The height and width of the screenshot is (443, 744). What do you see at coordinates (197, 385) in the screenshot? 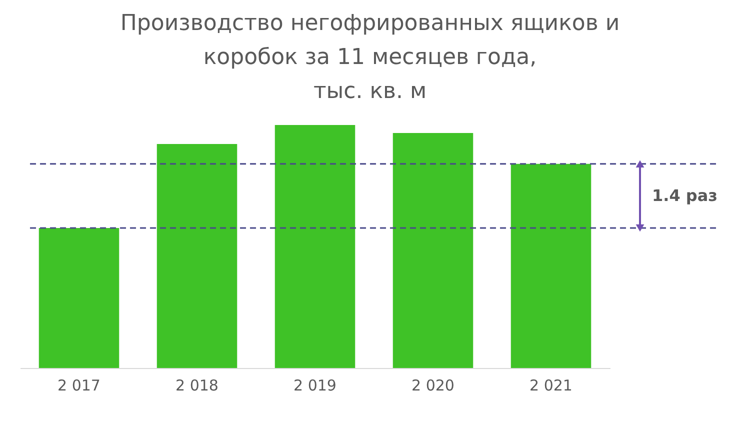
I see `x-tick-label: 2 018` at bounding box center [197, 385].